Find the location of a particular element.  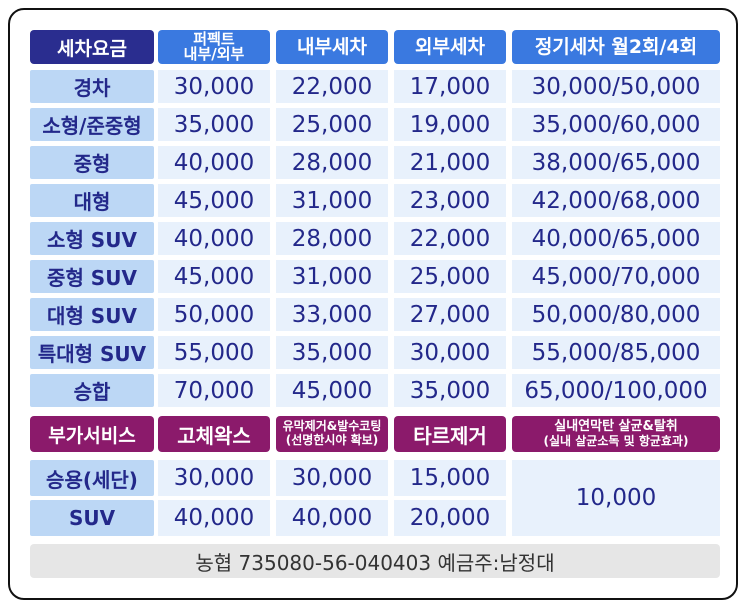

pricing-row-label: 중형 is located at coordinates (92, 162).